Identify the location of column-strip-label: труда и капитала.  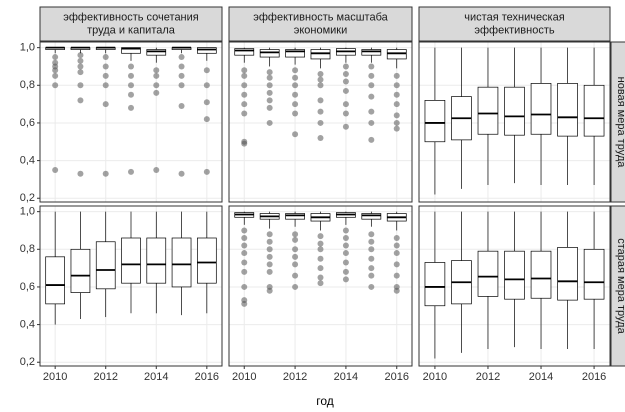
(131, 30).